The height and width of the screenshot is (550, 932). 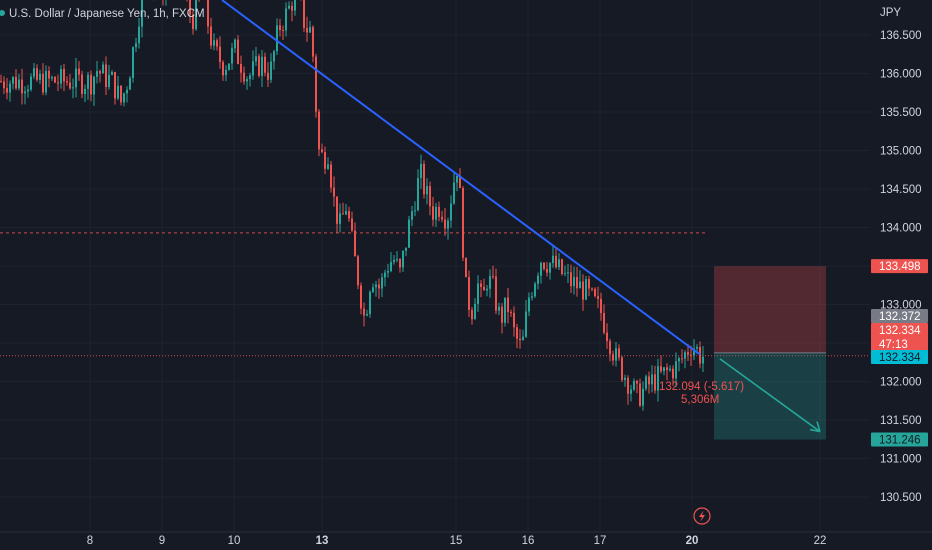 I want to click on price-tick-label: 135.500, so click(x=901, y=113).